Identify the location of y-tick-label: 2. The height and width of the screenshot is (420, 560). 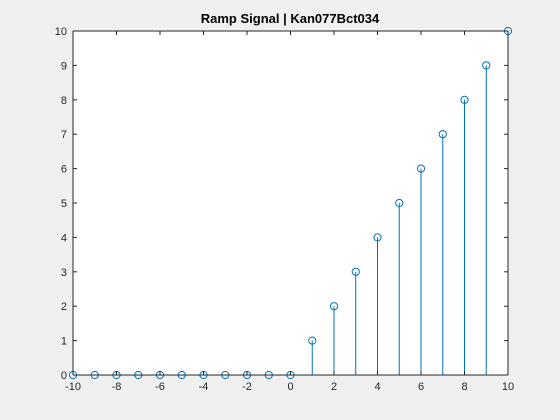
(64, 307).